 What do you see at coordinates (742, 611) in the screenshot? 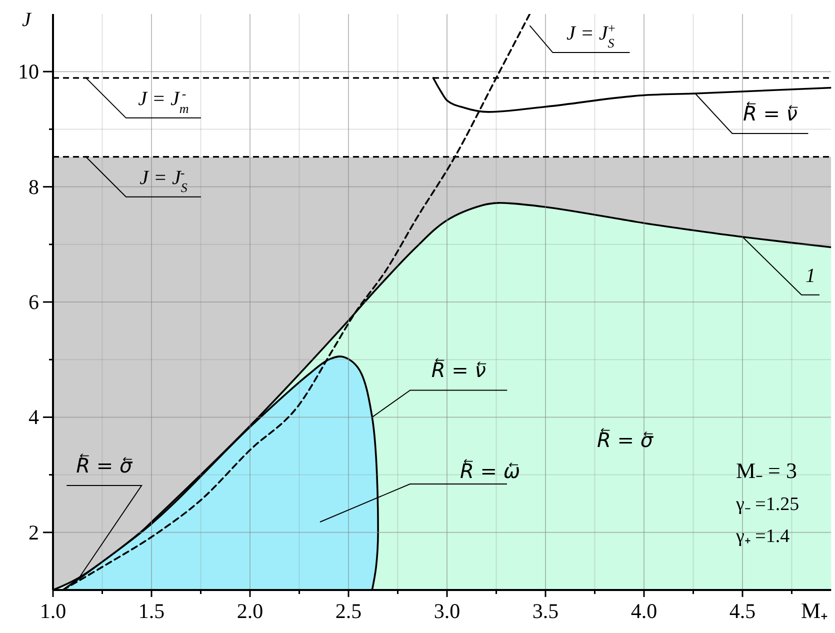
I see `x-tick-label: 4.5` at bounding box center [742, 611].